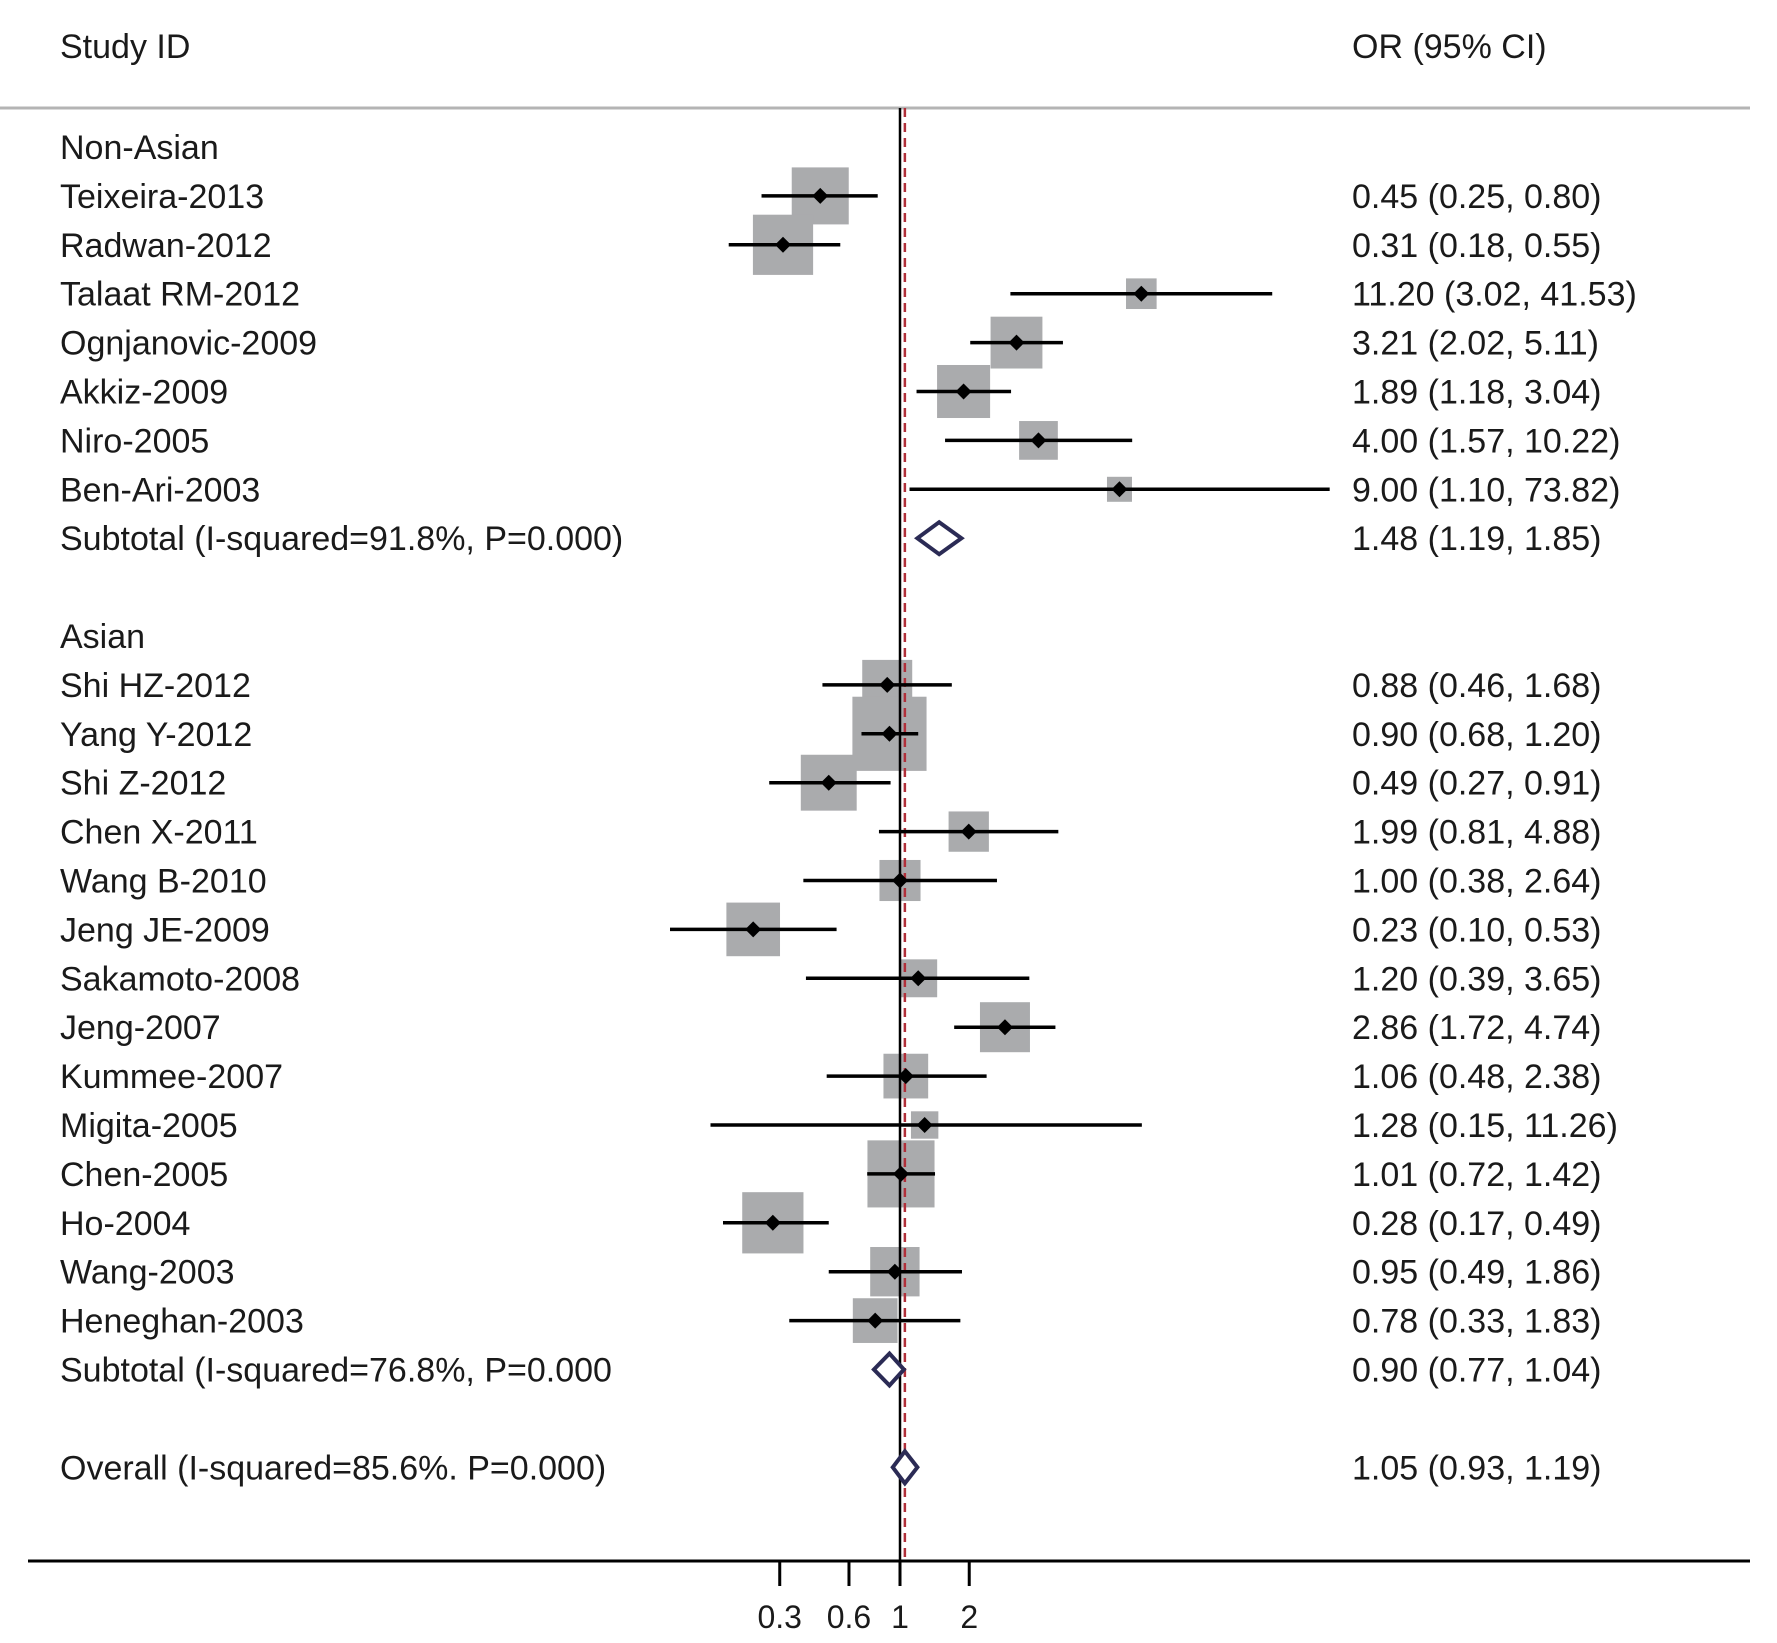 The width and height of the screenshot is (1777, 1643). I want to click on study-label: Sakamoto-2008, so click(180, 979).